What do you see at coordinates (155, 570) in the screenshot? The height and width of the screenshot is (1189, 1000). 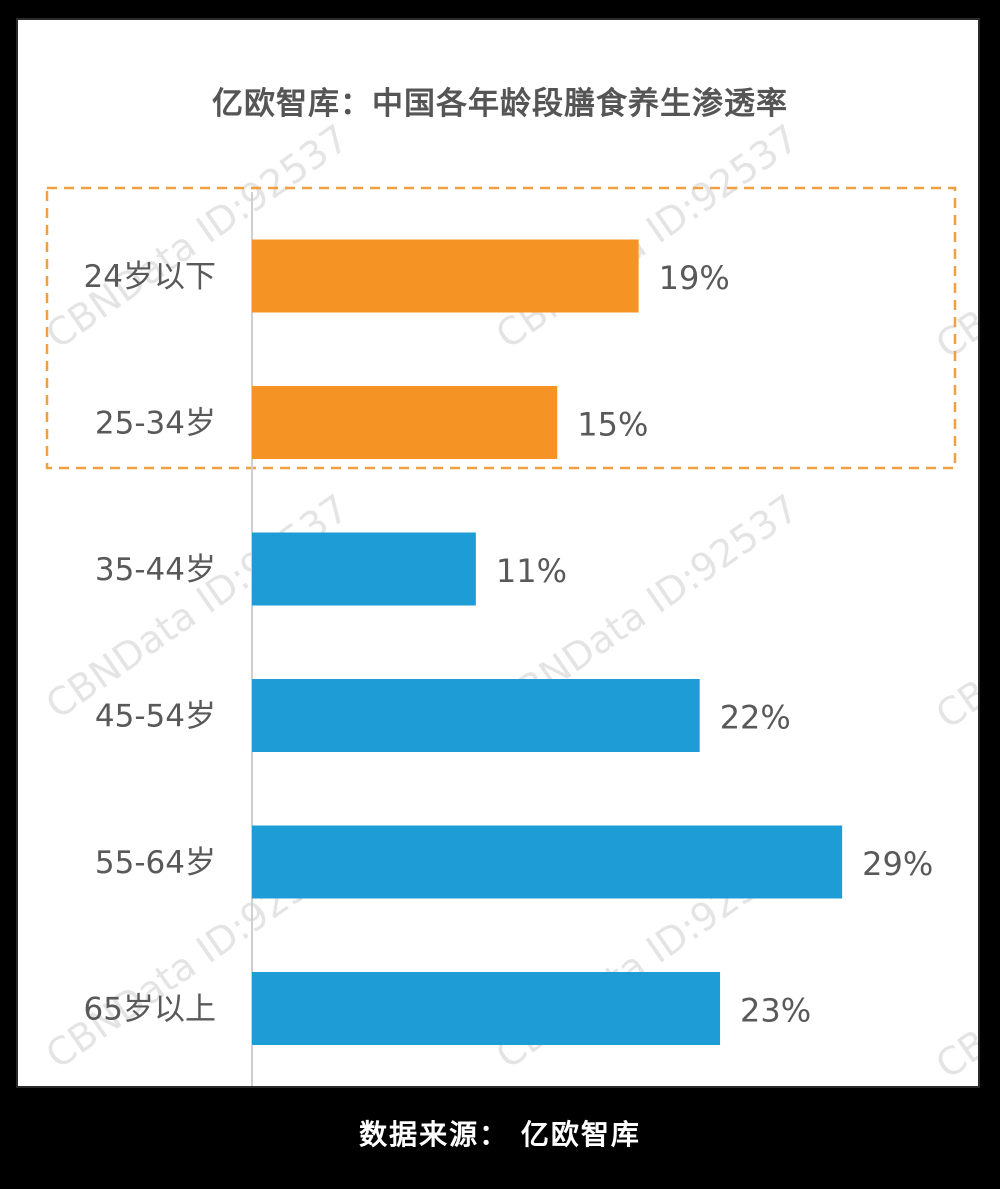 I see `category-label: 35-44岁` at bounding box center [155, 570].